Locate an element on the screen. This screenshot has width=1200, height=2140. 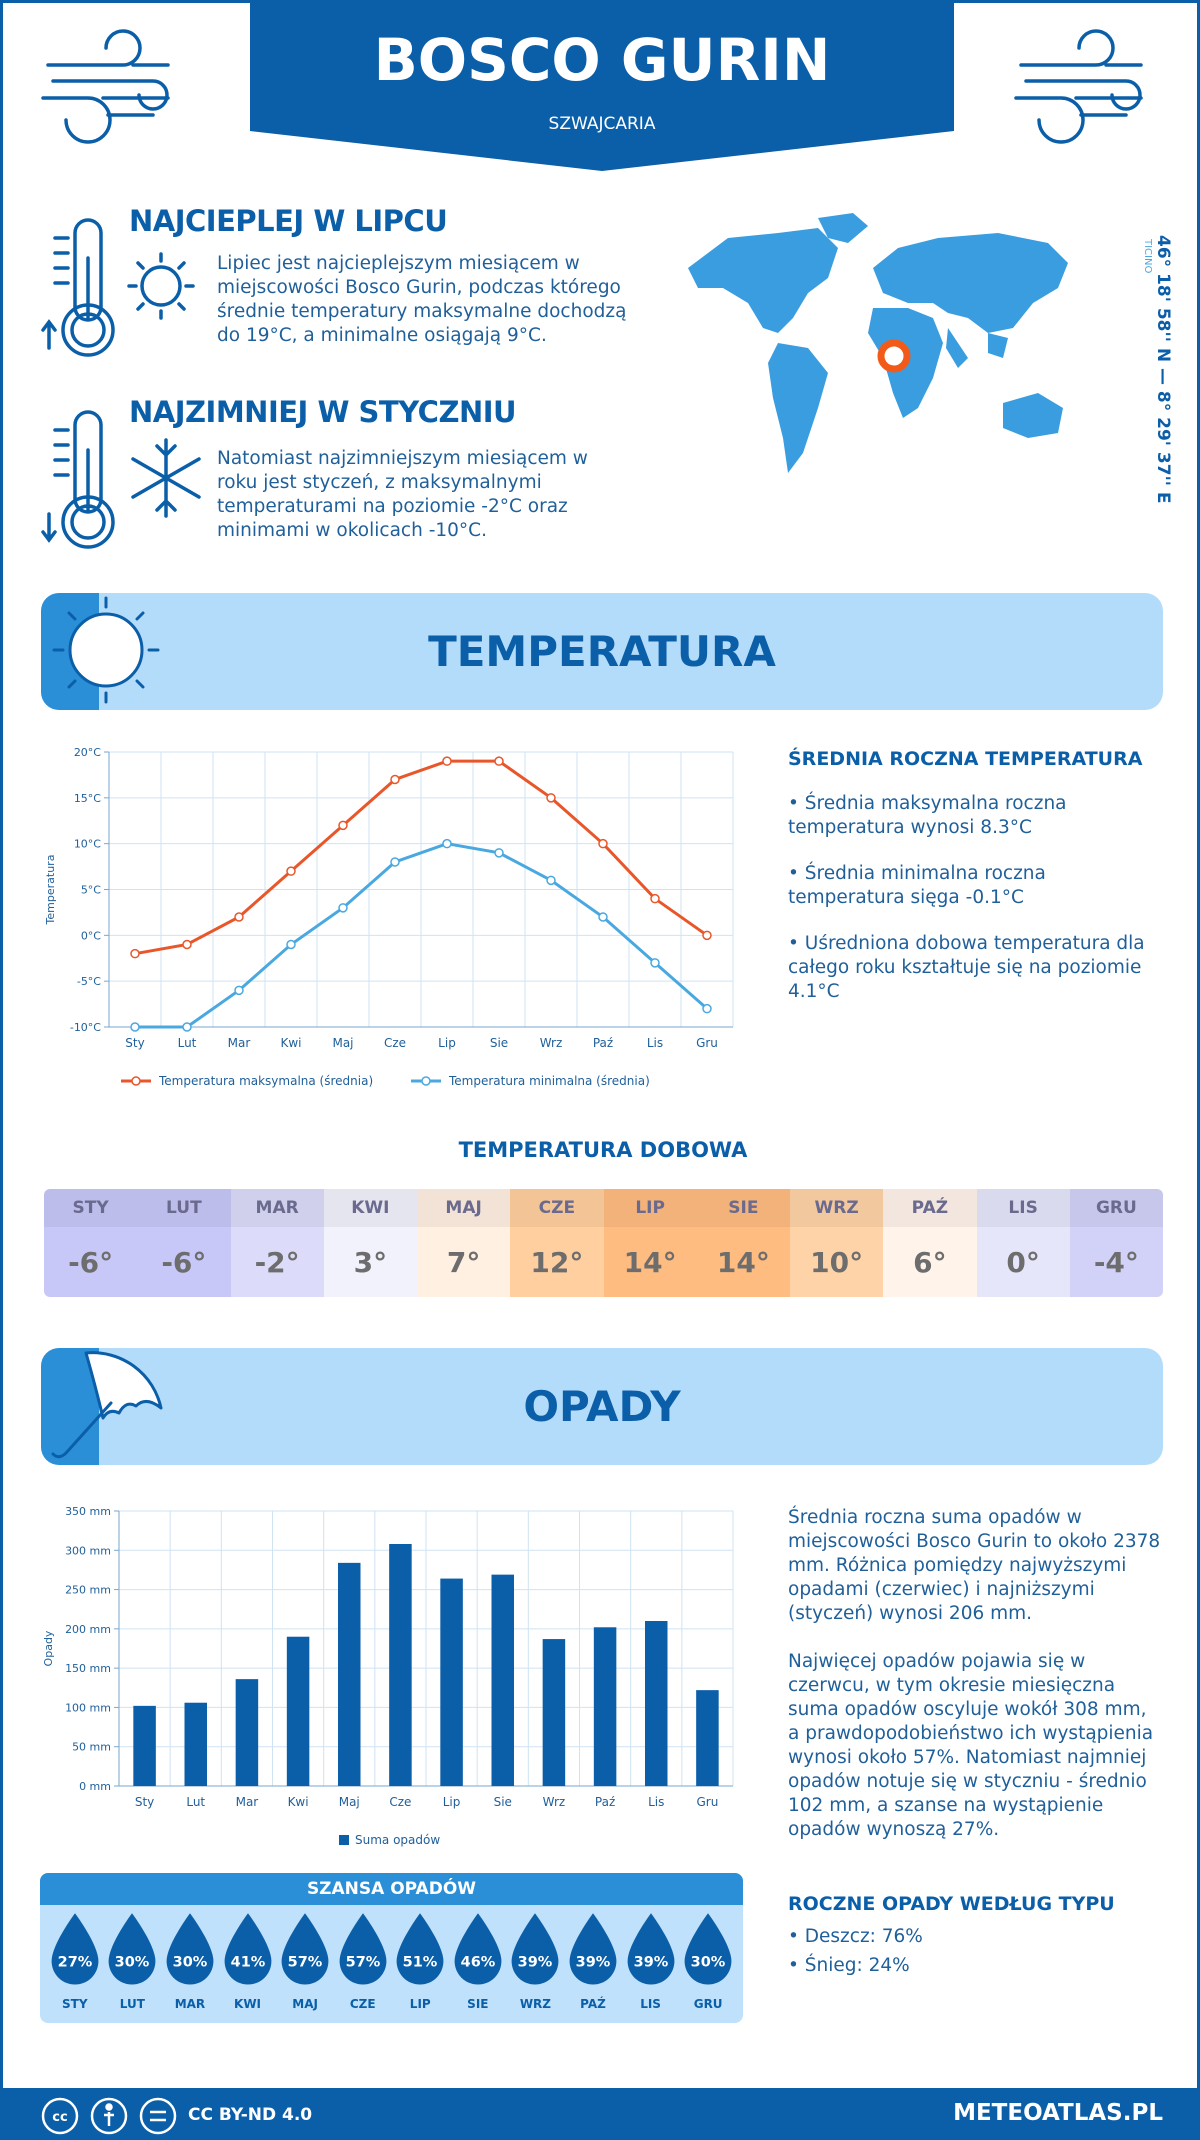
chance-cell: 30% LUT is located at coordinates (133, 1964).